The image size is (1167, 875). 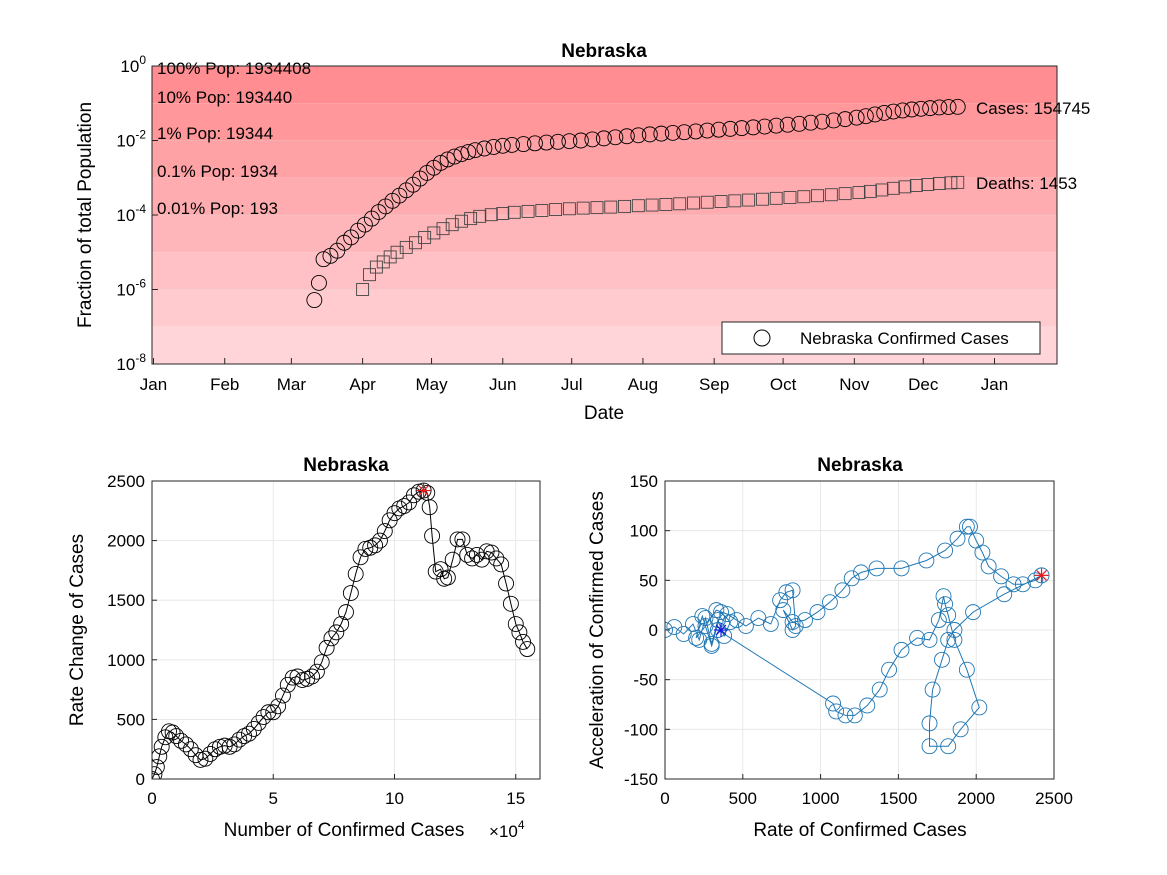 I want to click on xtick-label: 15, so click(x=515, y=798).